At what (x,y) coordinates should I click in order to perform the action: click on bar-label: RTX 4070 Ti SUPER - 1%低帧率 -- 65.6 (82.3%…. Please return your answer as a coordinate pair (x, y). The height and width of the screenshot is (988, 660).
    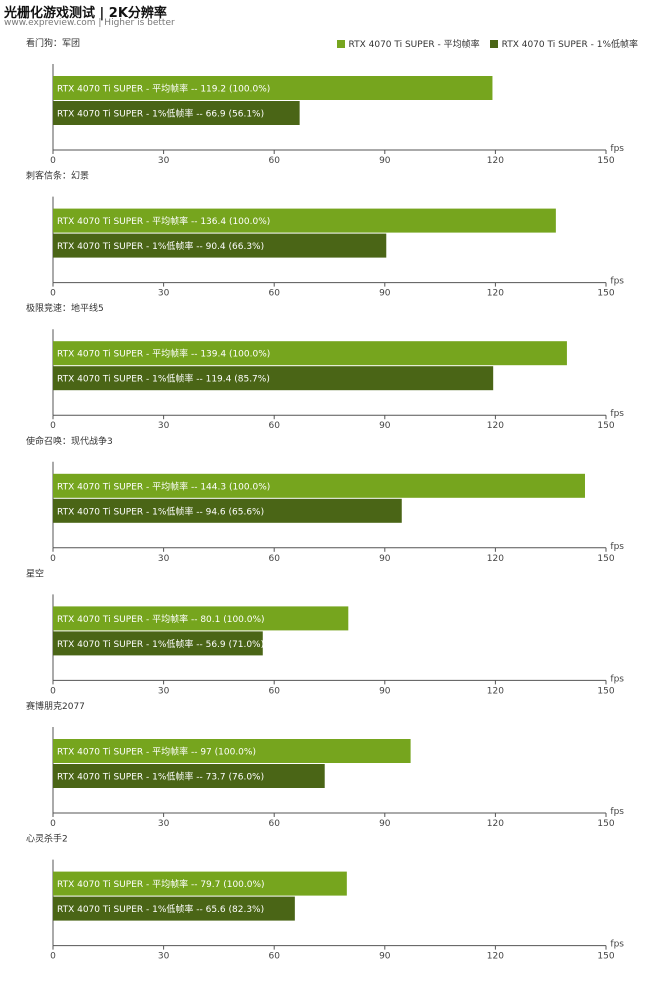
    Looking at the image, I should click on (160, 909).